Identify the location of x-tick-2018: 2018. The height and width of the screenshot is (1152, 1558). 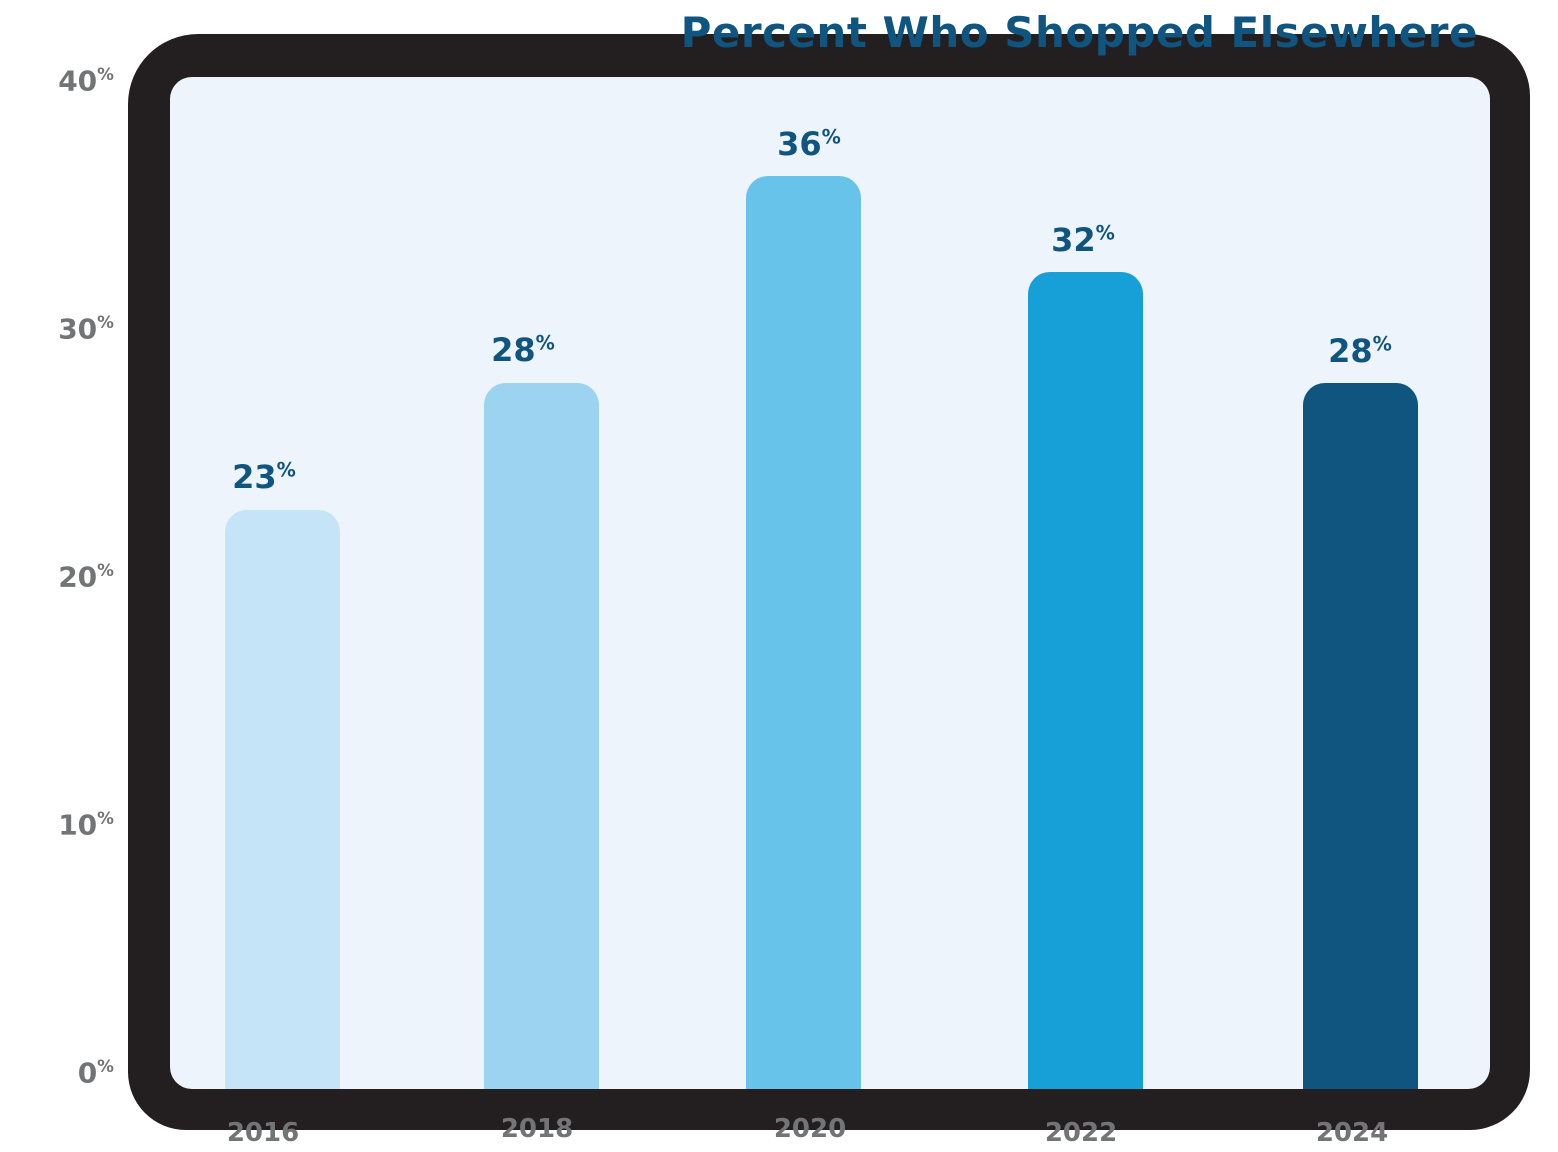
(537, 1129).